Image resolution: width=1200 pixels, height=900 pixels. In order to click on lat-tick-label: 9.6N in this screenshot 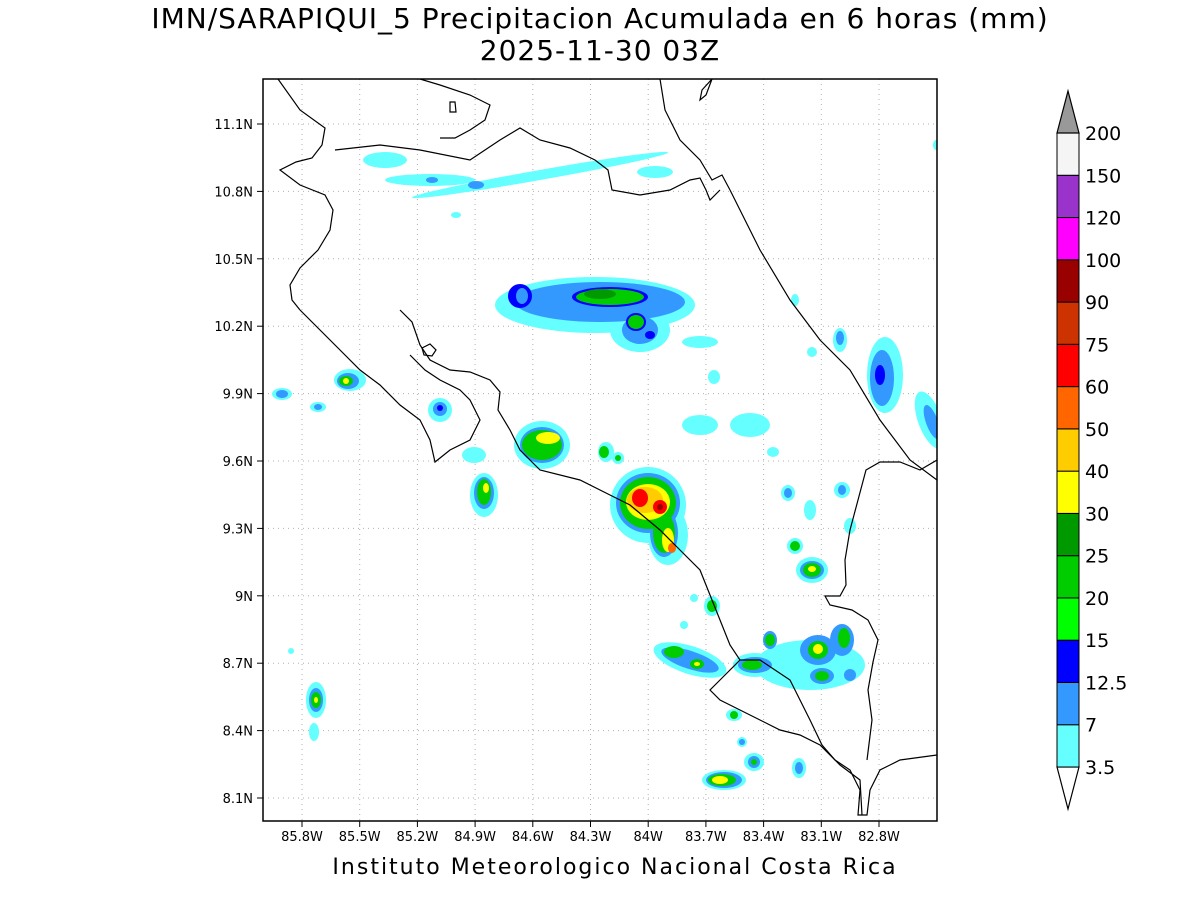, I will do `click(238, 462)`.